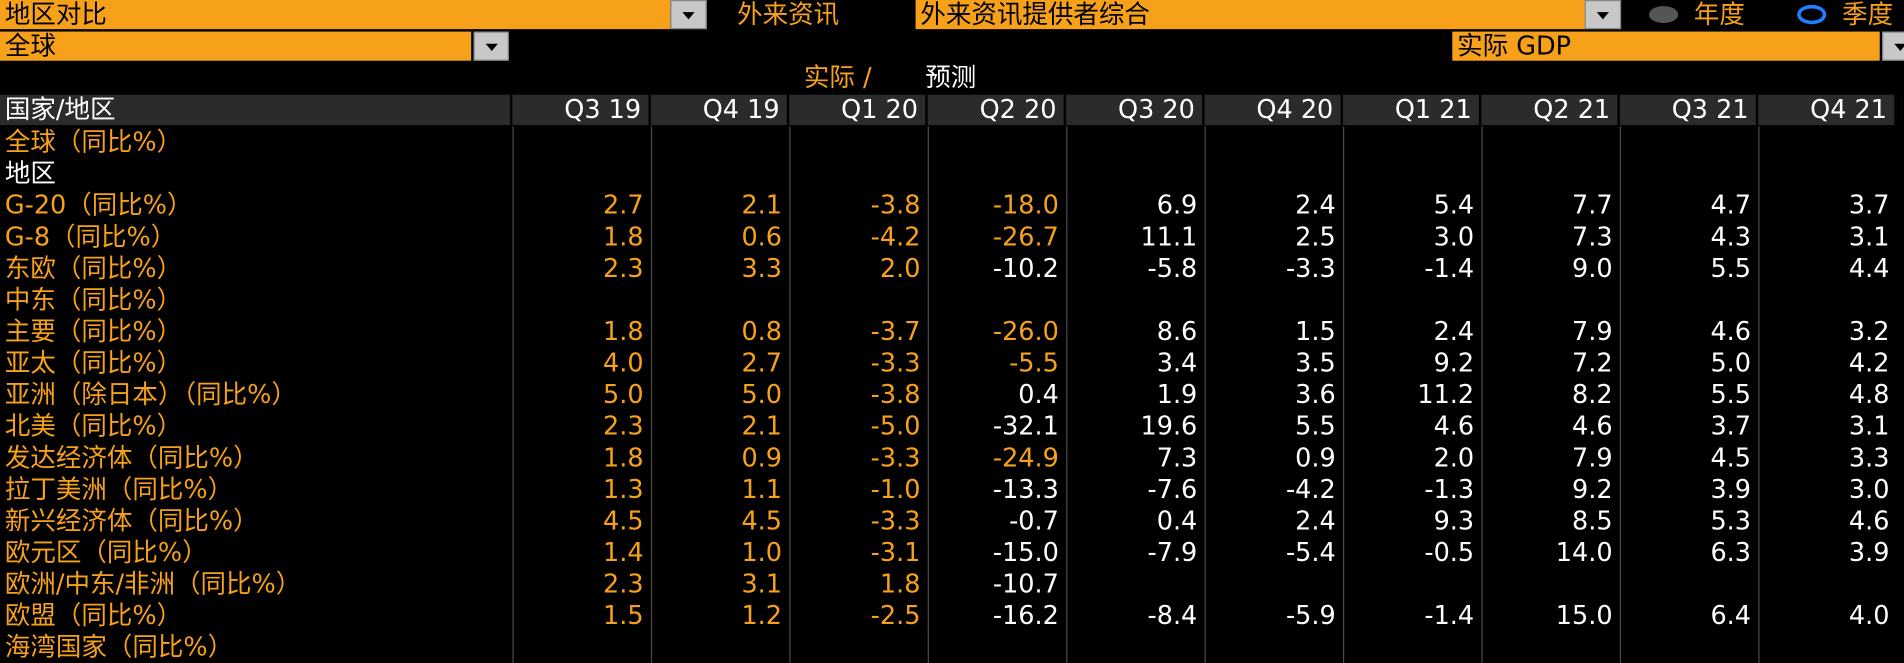 Image resolution: width=1904 pixels, height=663 pixels. Describe the element at coordinates (1827, 110) in the screenshot. I see `column-header: Q4 21` at that location.